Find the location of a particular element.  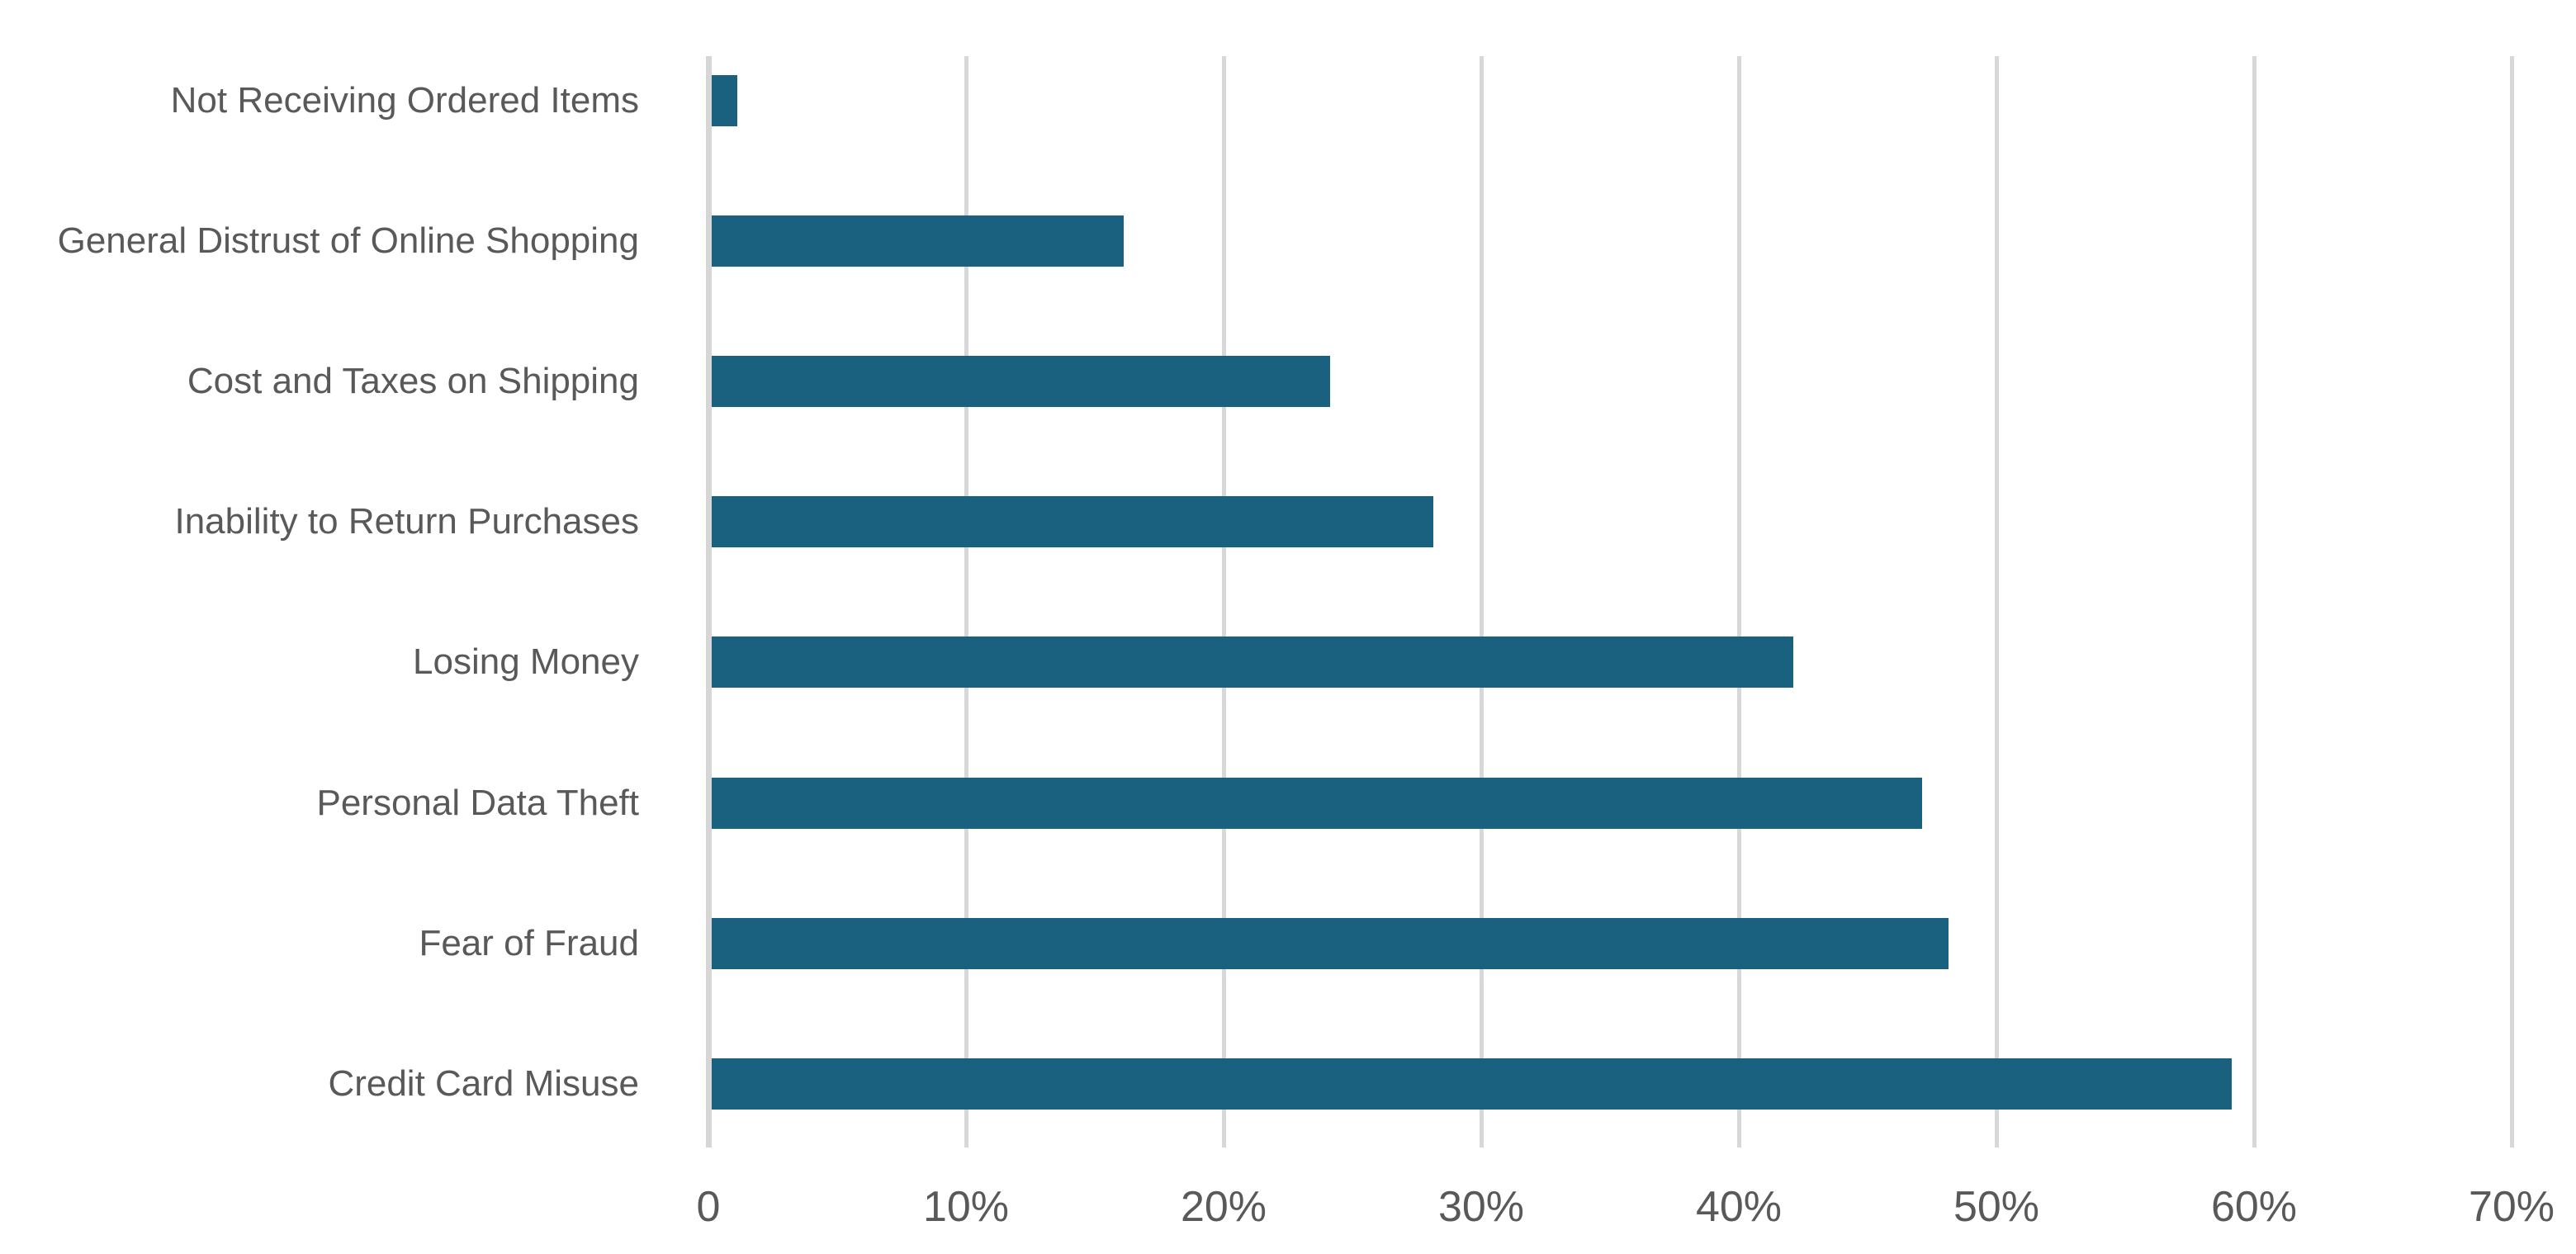

y-axis-line is located at coordinates (708, 602).